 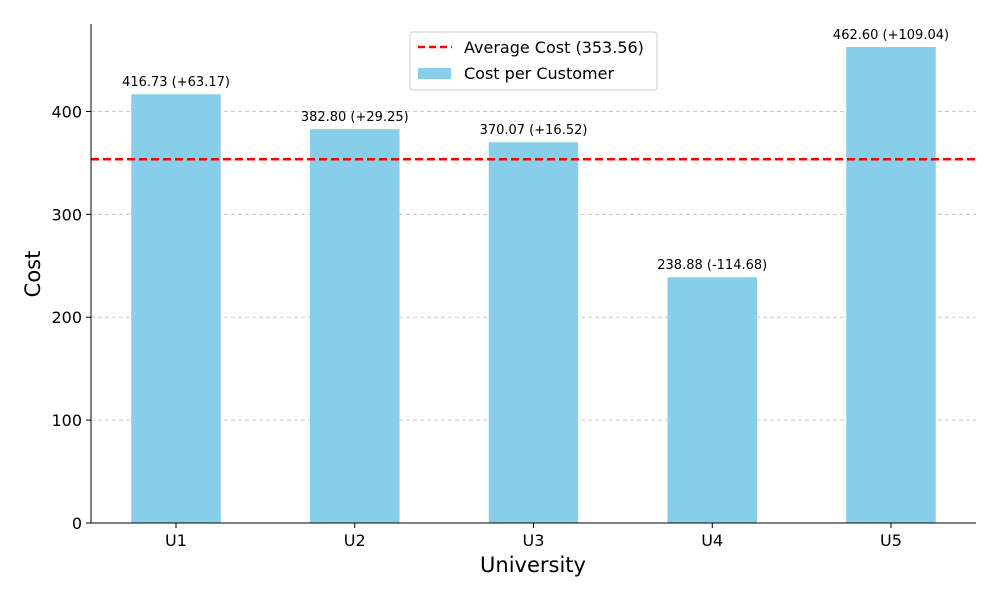 What do you see at coordinates (66, 317) in the screenshot?
I see `y-tick-label: 200` at bounding box center [66, 317].